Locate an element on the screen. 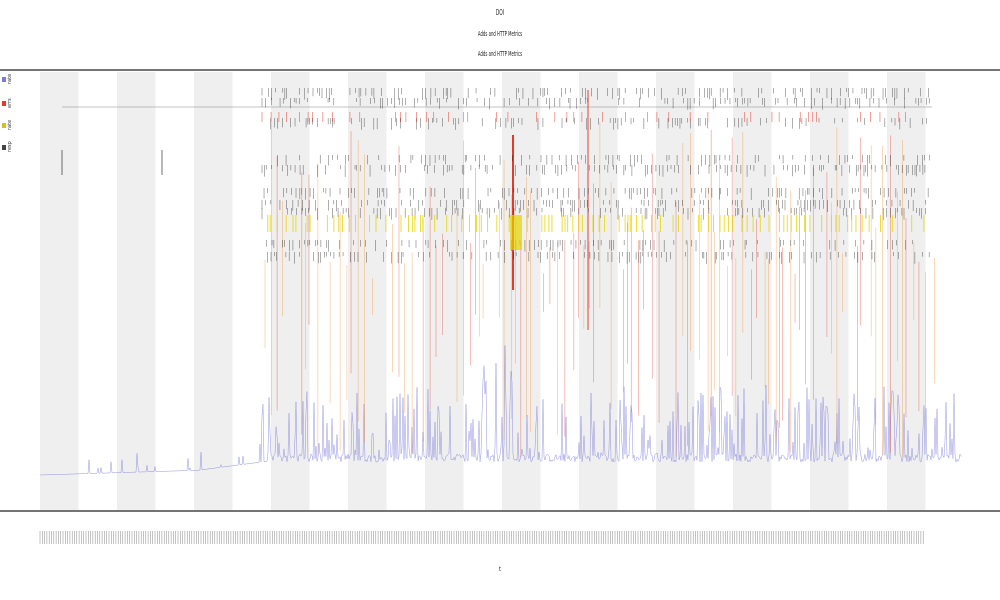  legend-label: resp is located at coordinates (10, 146).